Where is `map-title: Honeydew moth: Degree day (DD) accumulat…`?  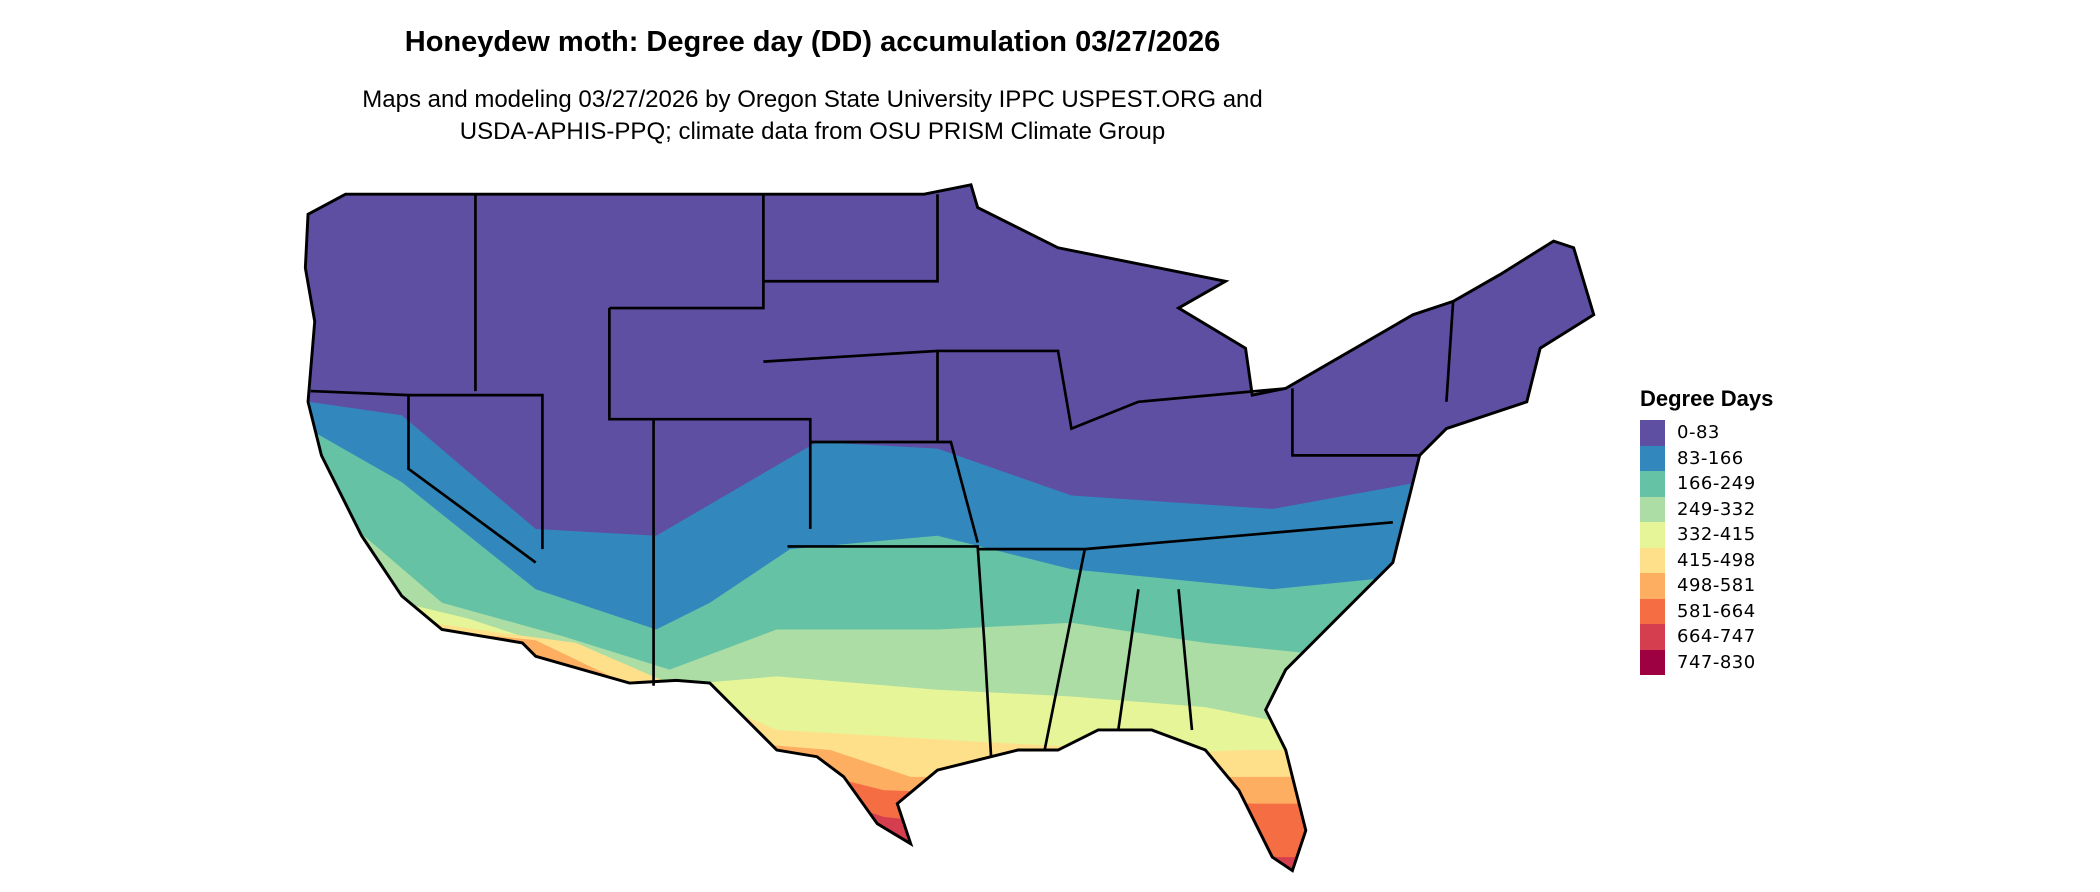 map-title: Honeydew moth: Degree day (DD) accumulat… is located at coordinates (812, 42).